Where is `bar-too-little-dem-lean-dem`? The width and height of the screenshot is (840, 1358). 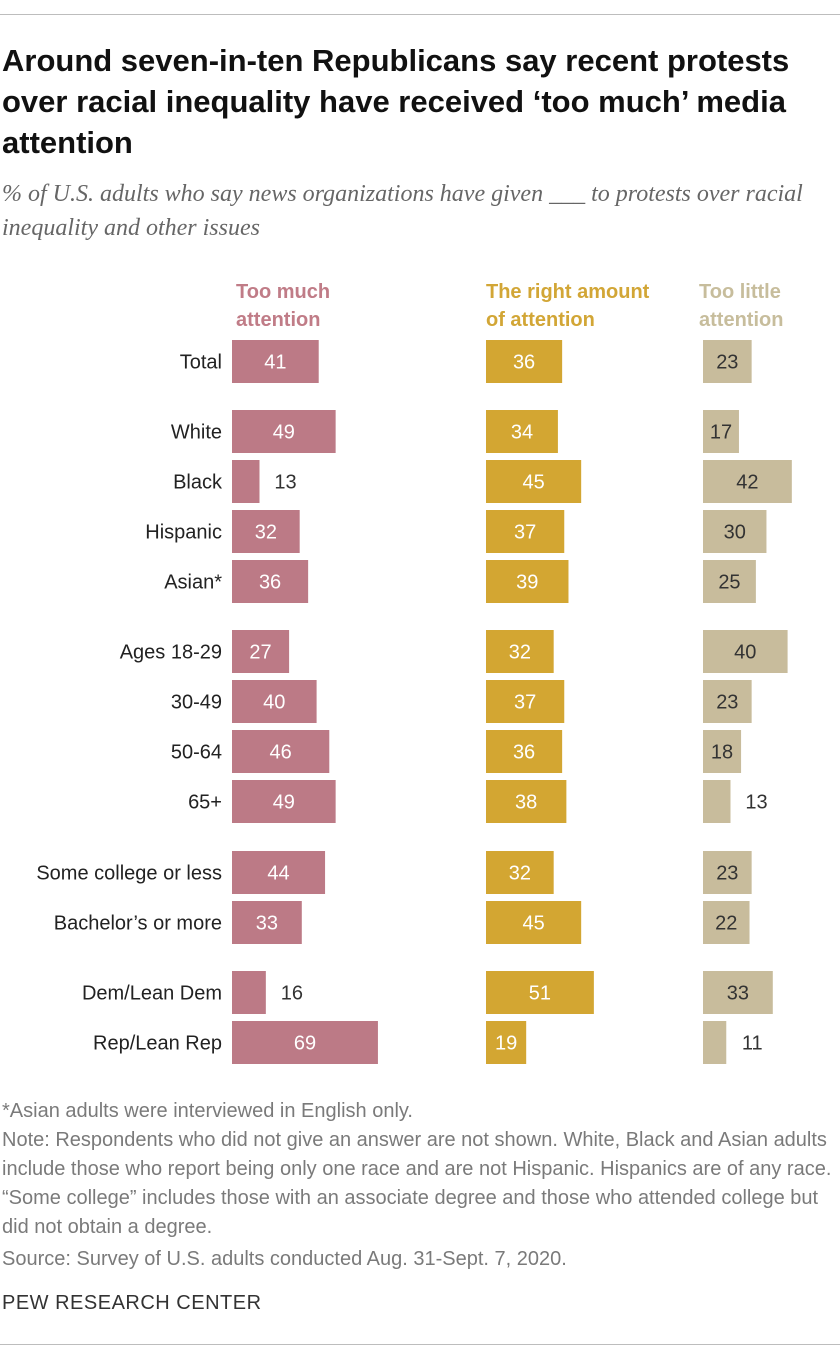 bar-too-little-dem-lean-dem is located at coordinates (738, 992).